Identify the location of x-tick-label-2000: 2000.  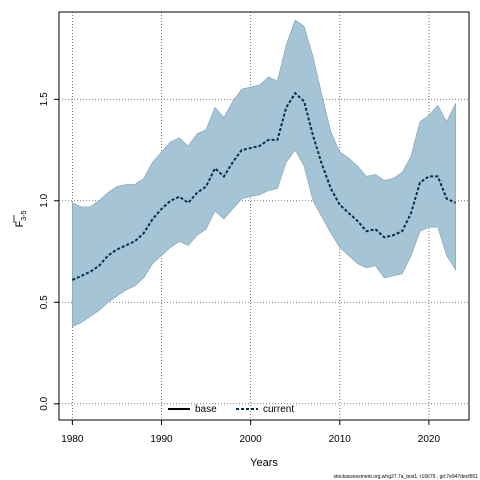
(251, 439).